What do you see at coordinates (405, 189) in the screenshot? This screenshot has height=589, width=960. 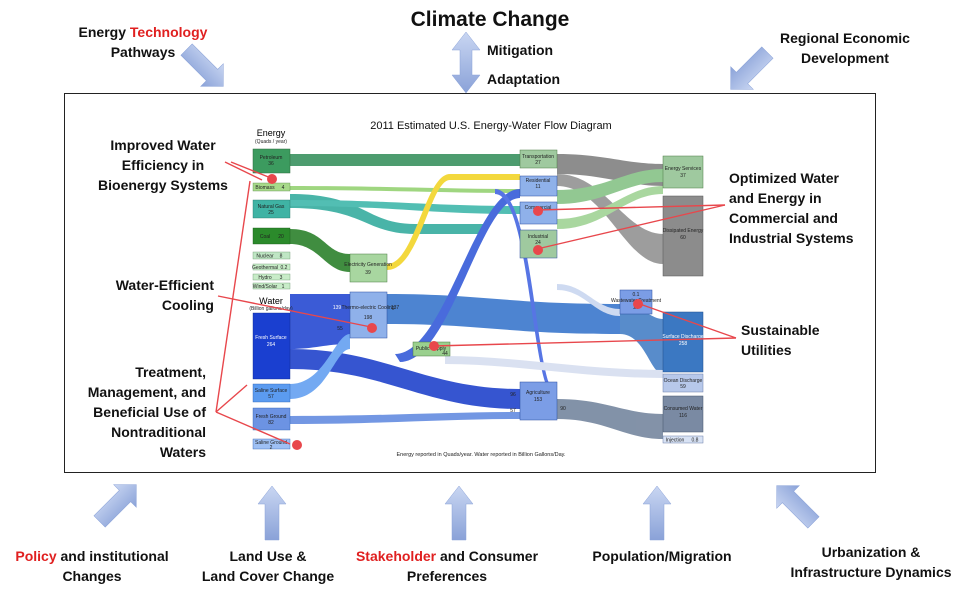 I see `flow-biomass` at bounding box center [405, 189].